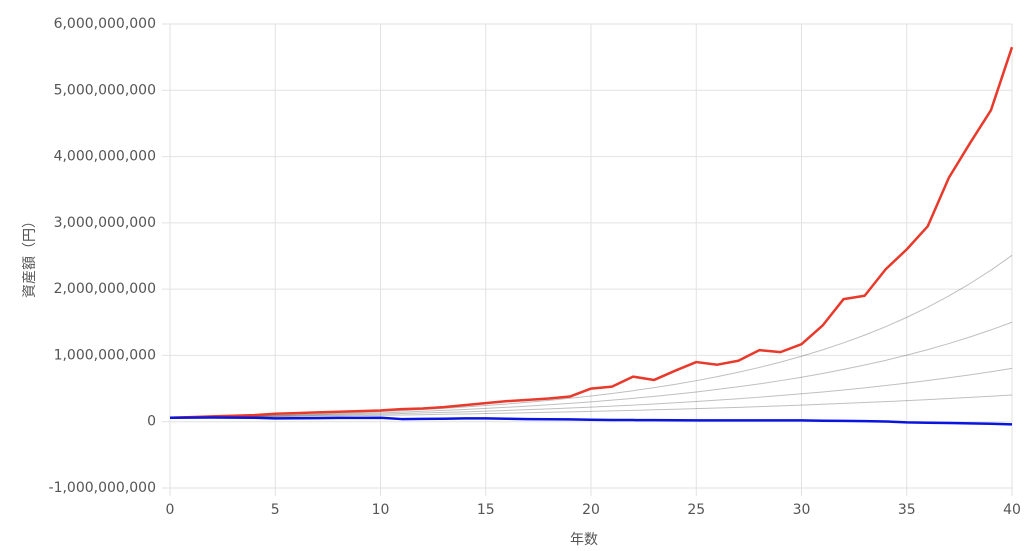 The height and width of the screenshot is (551, 1024). I want to click on x-axis-title: 年数, so click(584, 540).